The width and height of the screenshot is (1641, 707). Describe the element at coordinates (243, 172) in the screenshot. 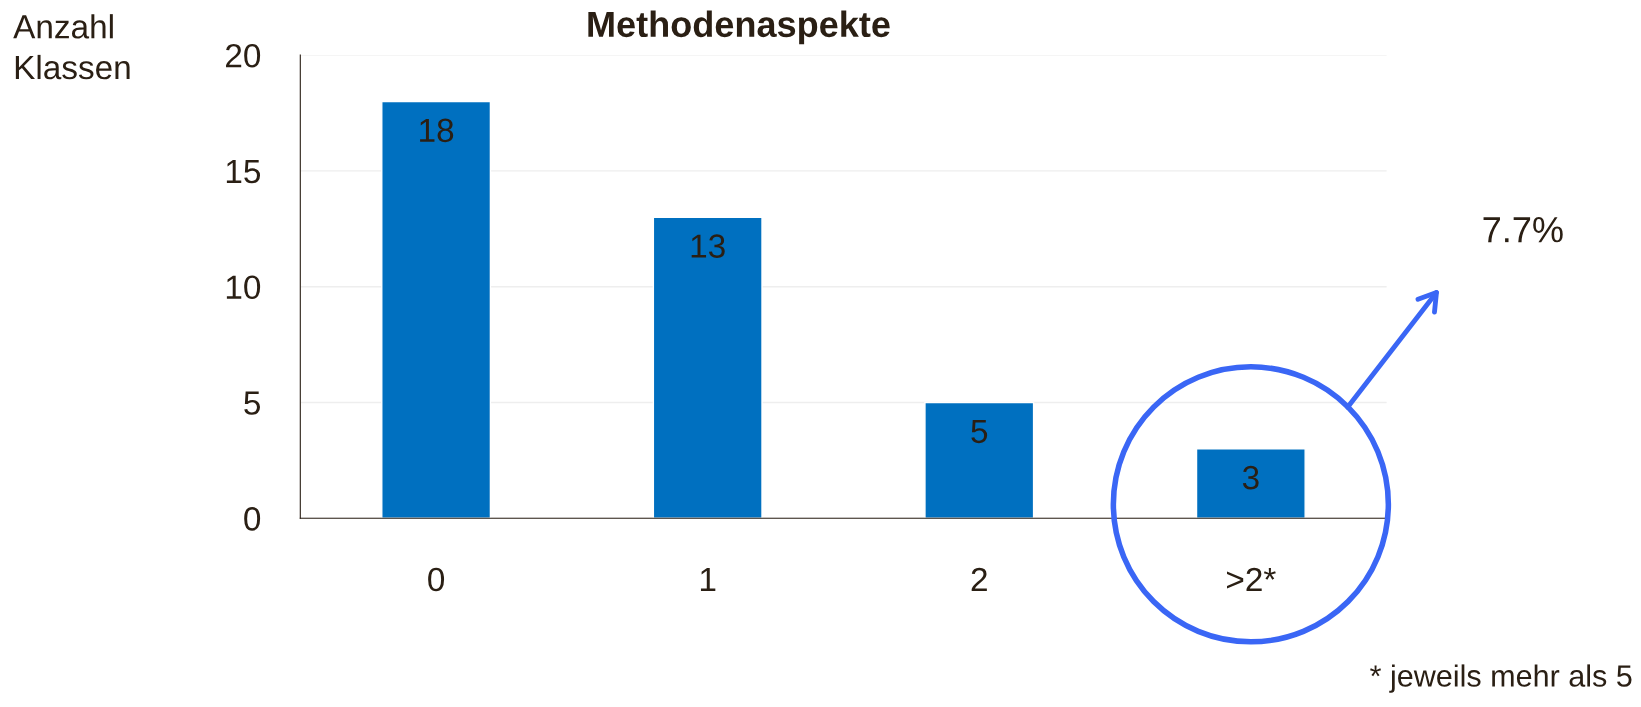

I see `y-tick-label: 15` at that location.